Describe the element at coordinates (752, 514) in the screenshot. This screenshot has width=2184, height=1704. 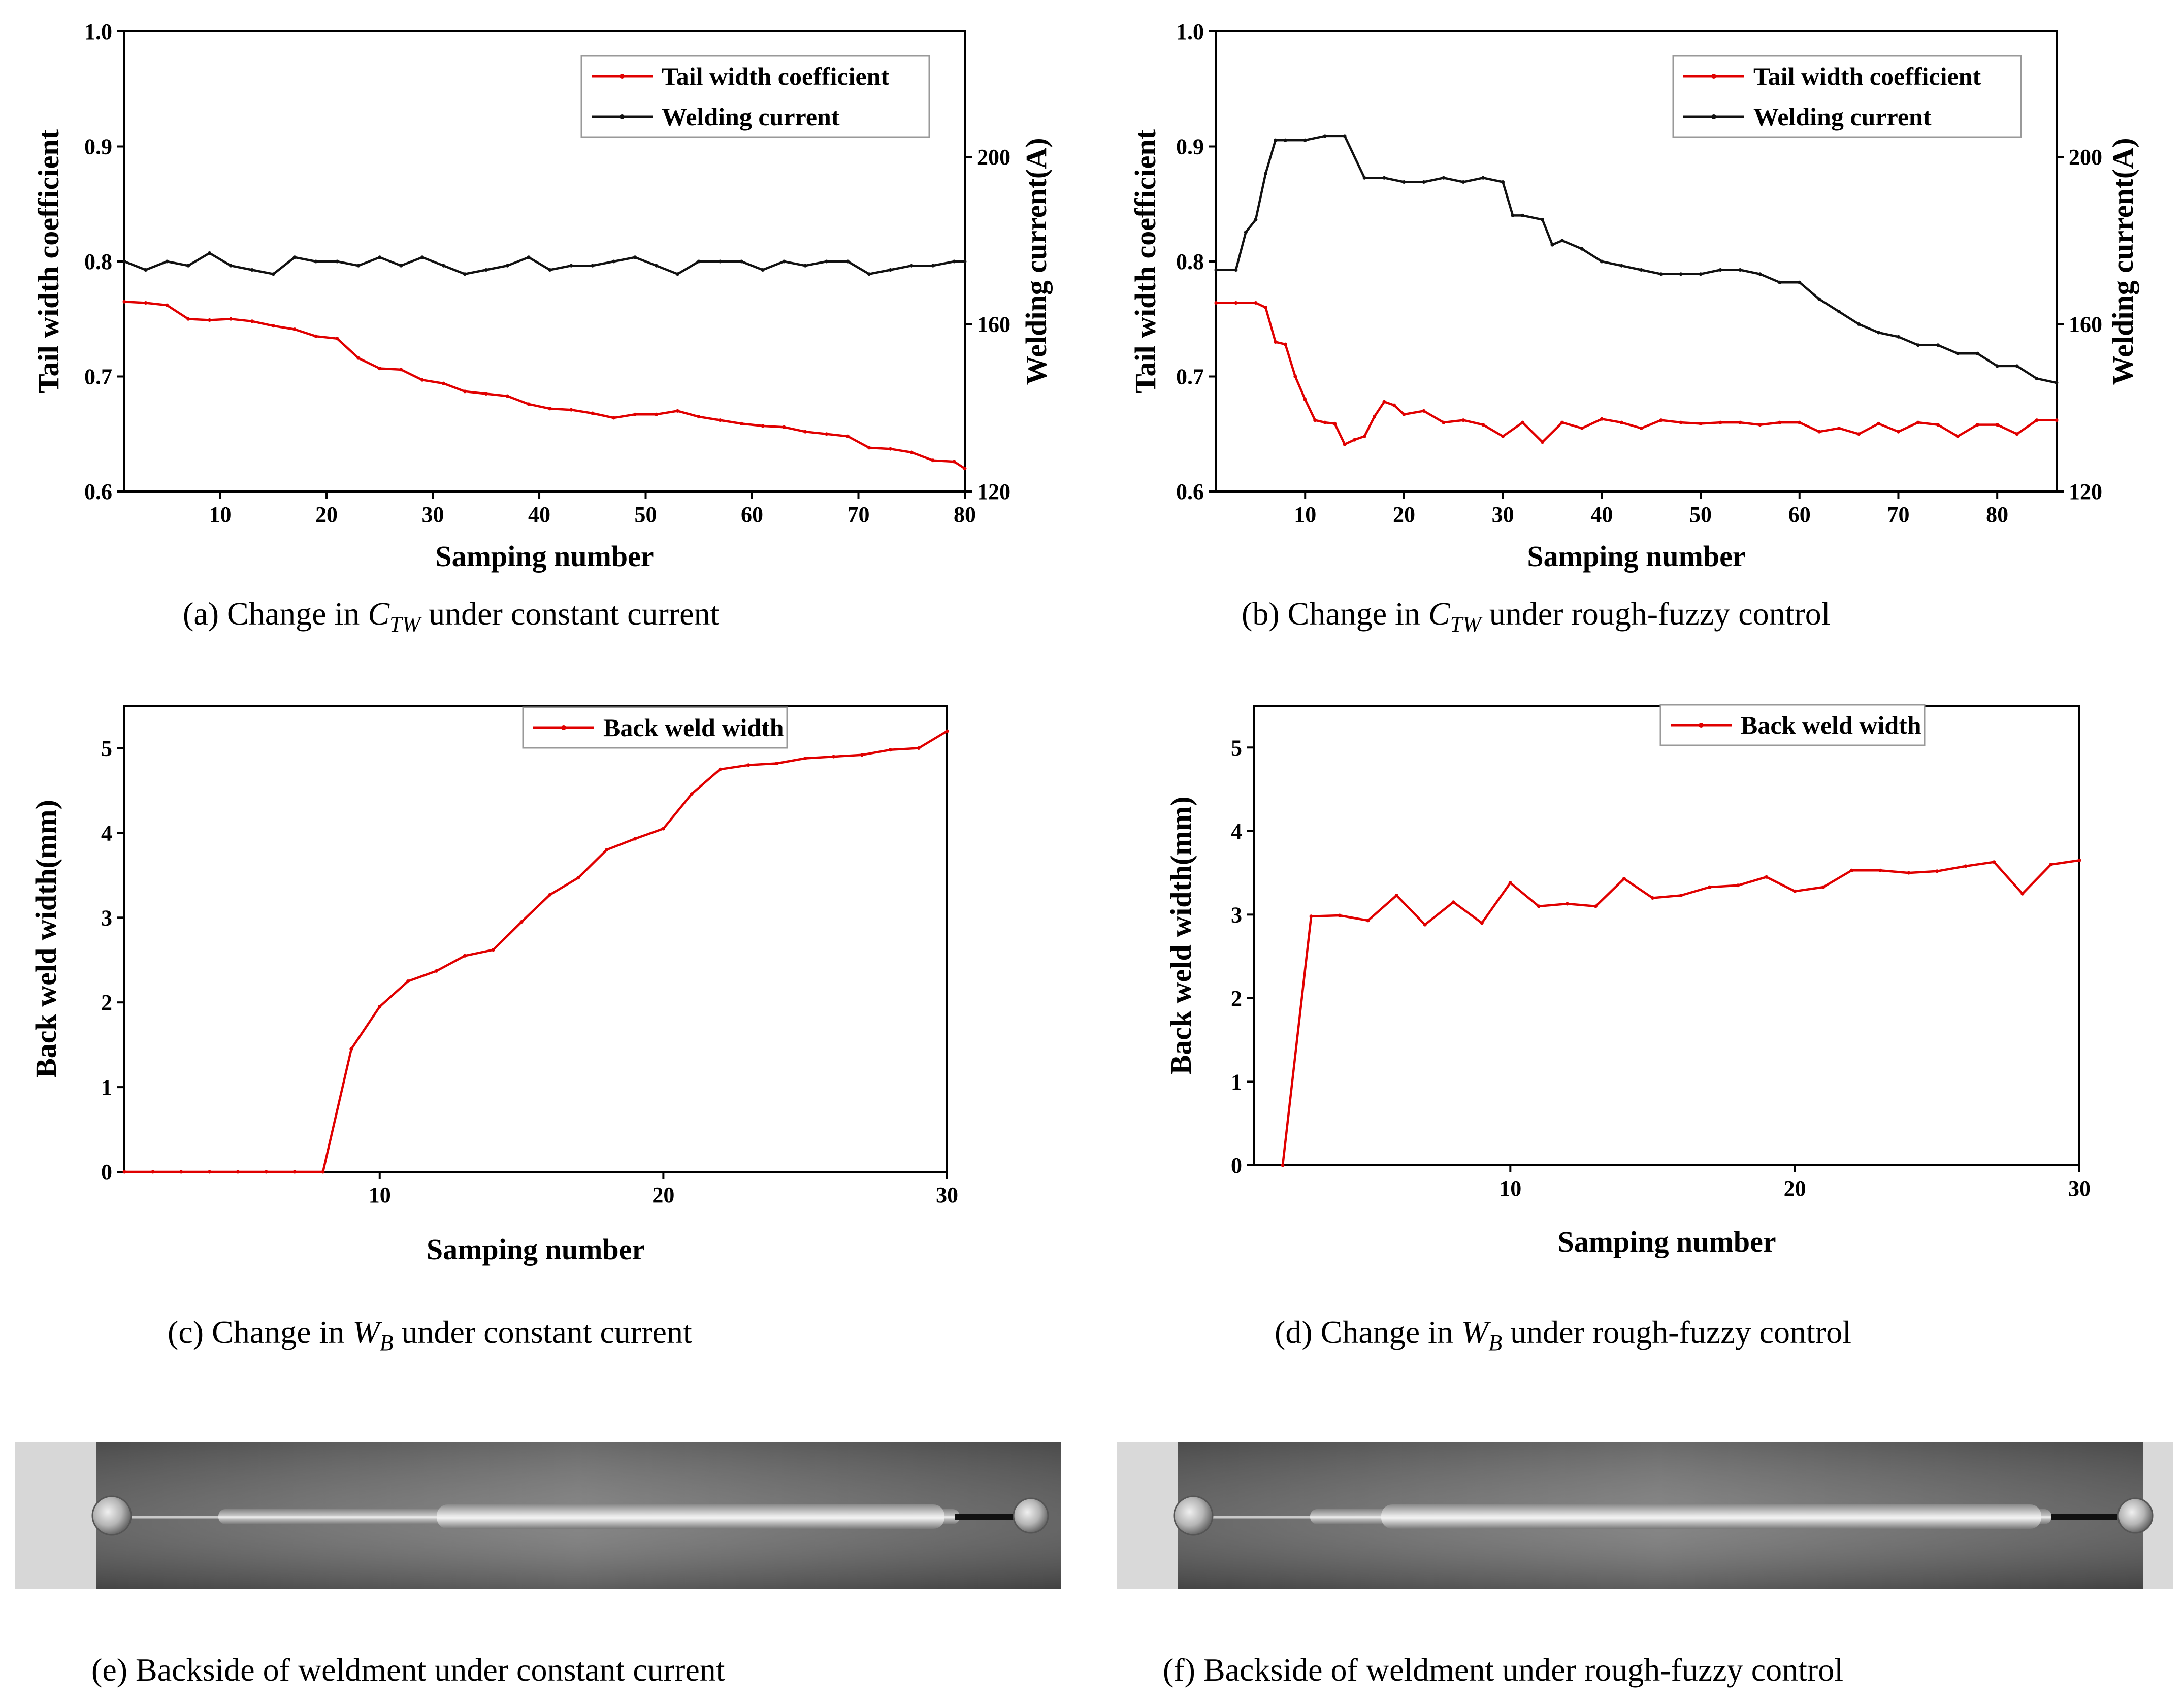
I see `x-tick-label: 60` at that location.